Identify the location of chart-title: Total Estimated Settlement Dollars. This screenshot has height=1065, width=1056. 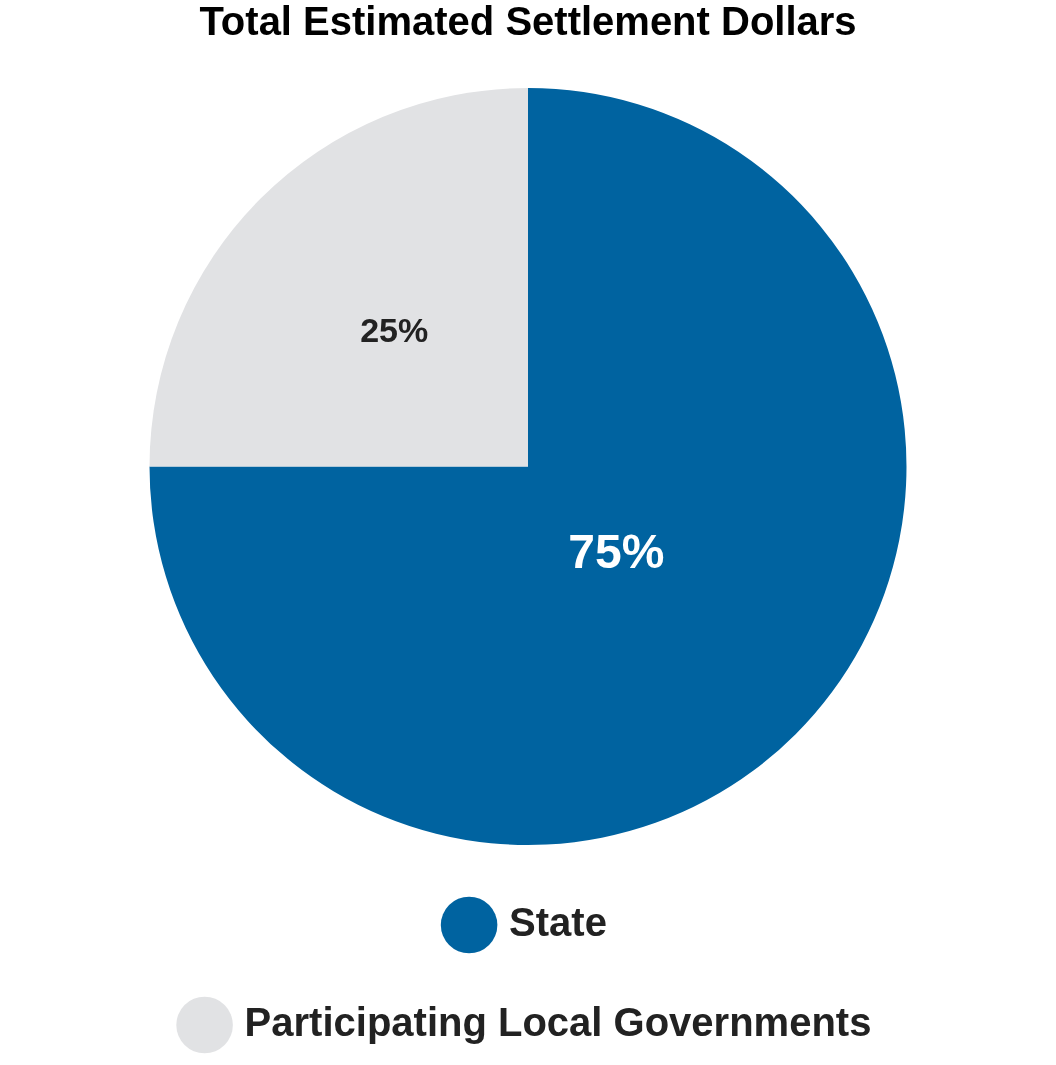
(528, 22).